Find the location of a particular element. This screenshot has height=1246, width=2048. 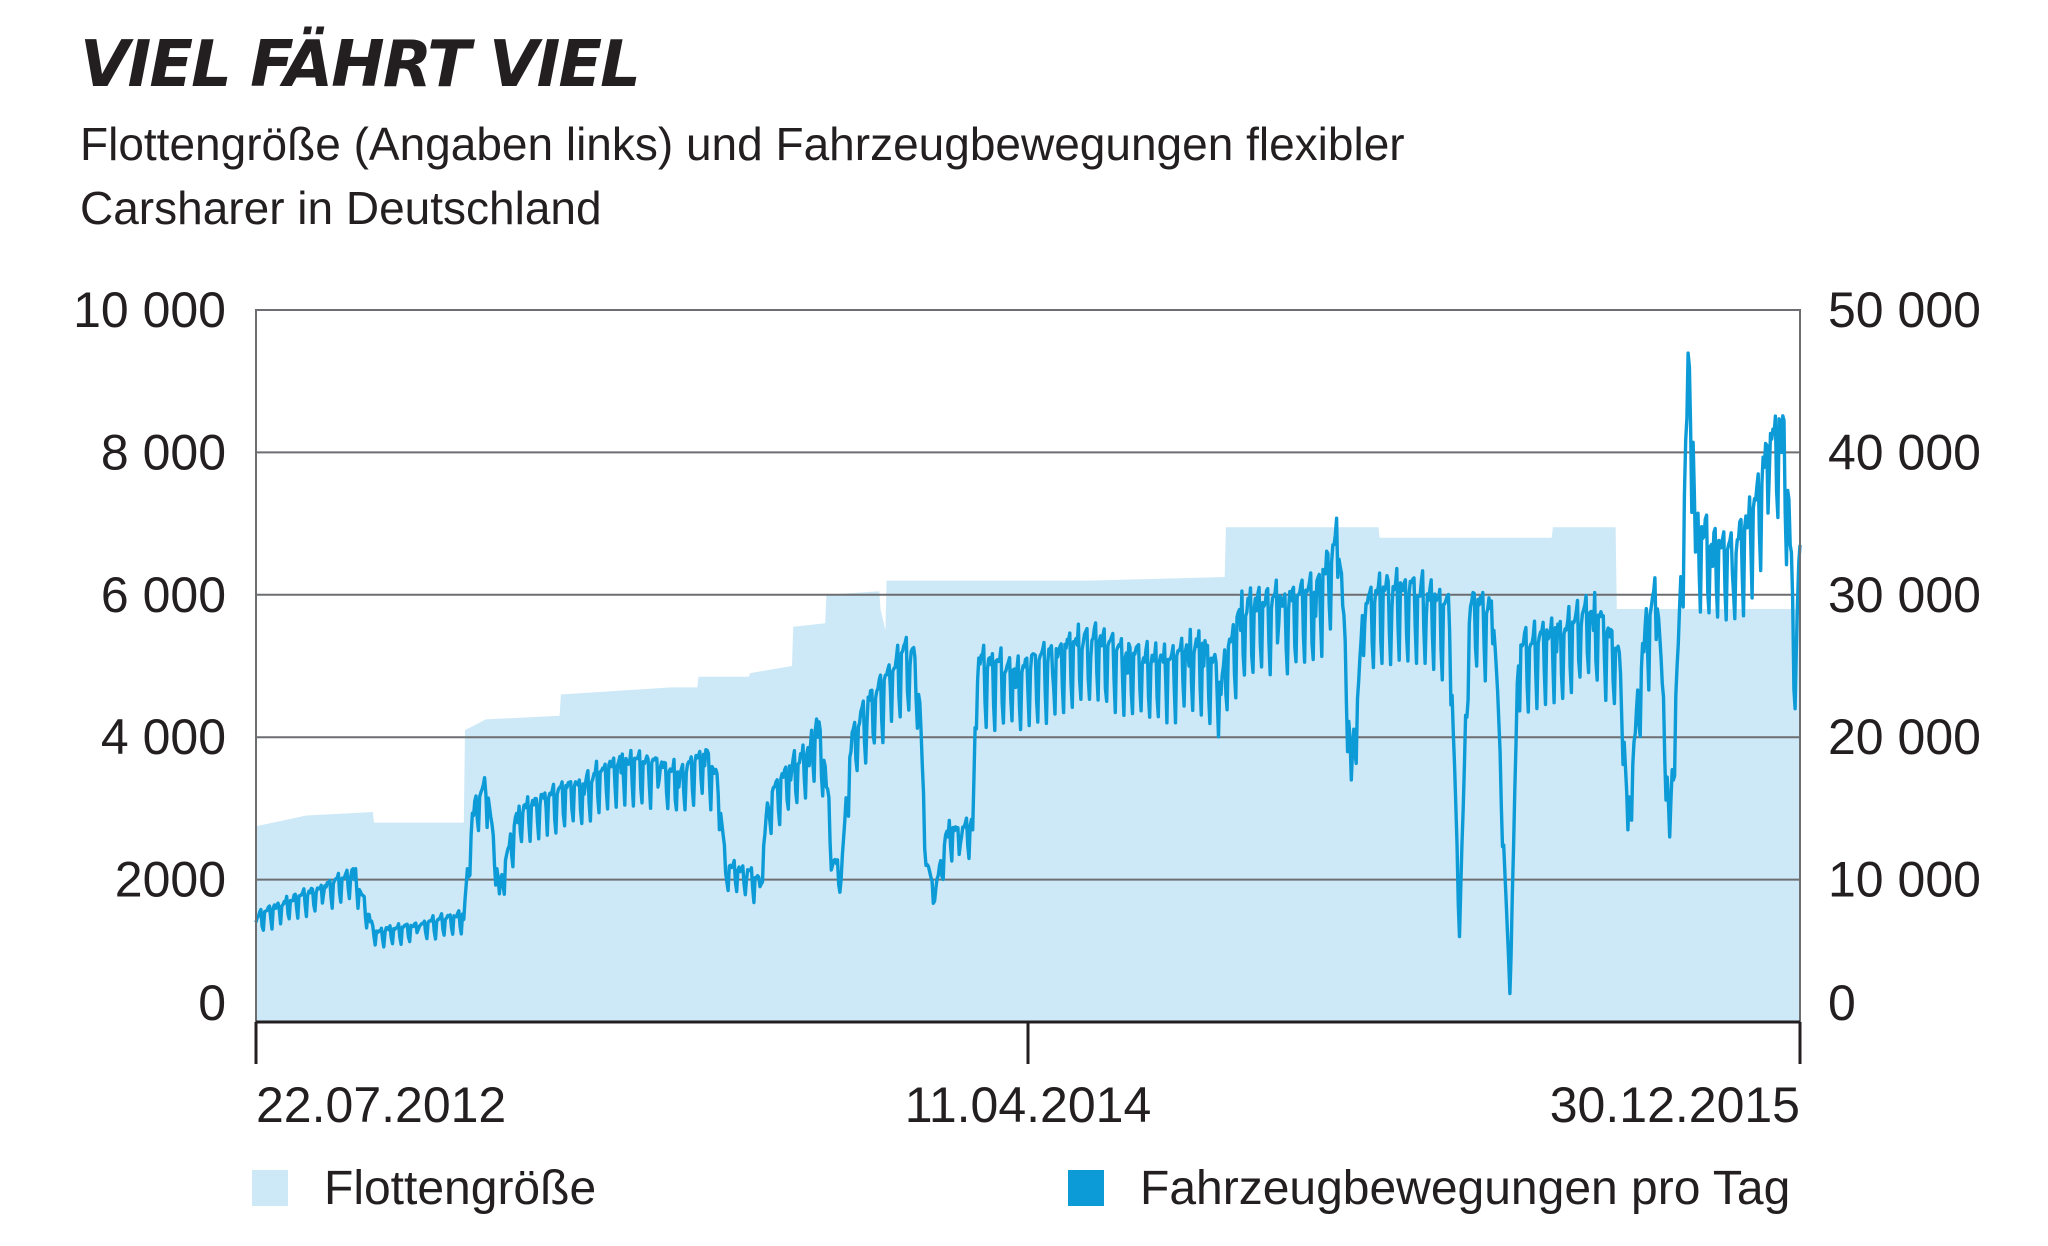

x-tick-label: 11.04.2014 is located at coordinates (1028, 1105).